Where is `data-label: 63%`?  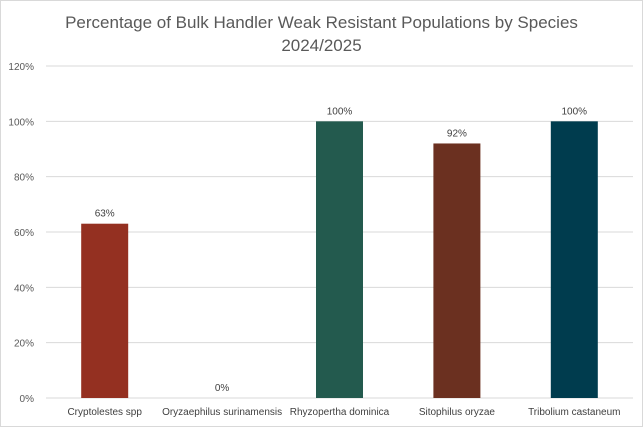 data-label: 63% is located at coordinates (105, 214).